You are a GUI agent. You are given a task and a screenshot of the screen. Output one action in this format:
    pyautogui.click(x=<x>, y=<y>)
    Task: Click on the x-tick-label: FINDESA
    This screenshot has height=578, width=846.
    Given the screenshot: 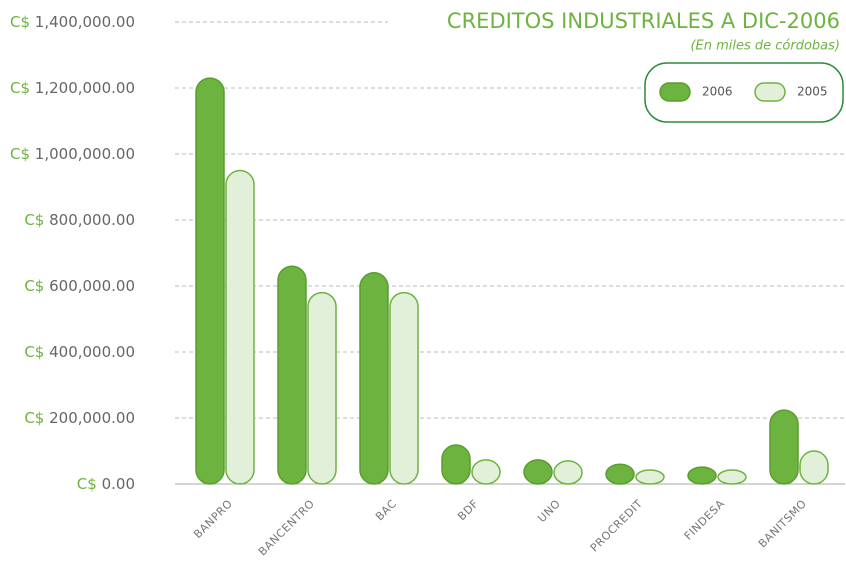 What is the action you would take?
    pyautogui.click(x=705, y=520)
    